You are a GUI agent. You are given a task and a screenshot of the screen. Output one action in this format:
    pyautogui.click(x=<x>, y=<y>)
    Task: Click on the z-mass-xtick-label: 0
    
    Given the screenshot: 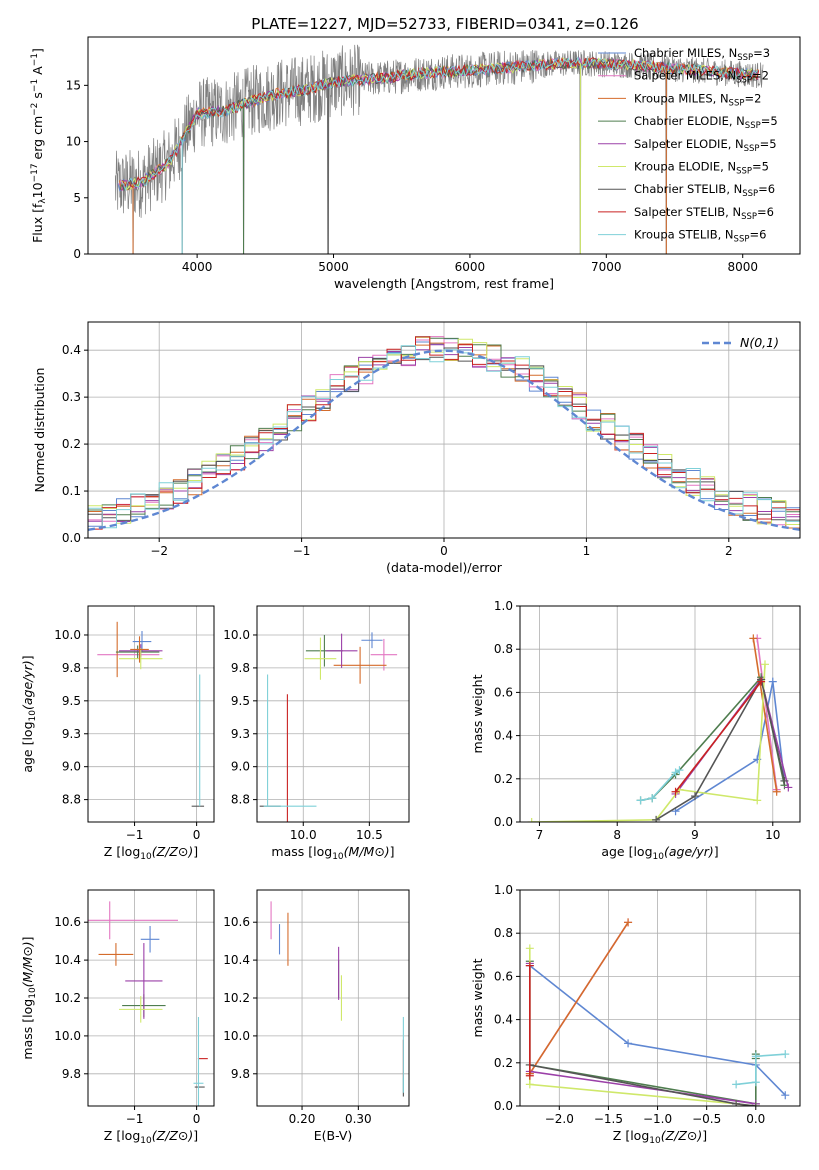 What is the action you would take?
    pyautogui.click(x=197, y=1119)
    